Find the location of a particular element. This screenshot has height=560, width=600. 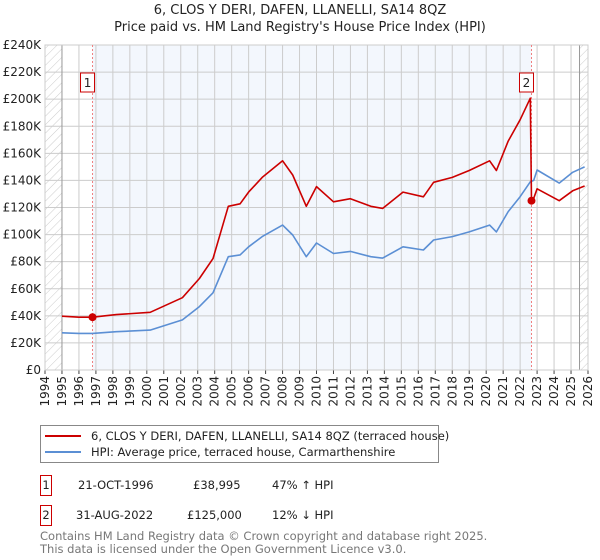

sale-label-1: 1 is located at coordinates (88, 83).